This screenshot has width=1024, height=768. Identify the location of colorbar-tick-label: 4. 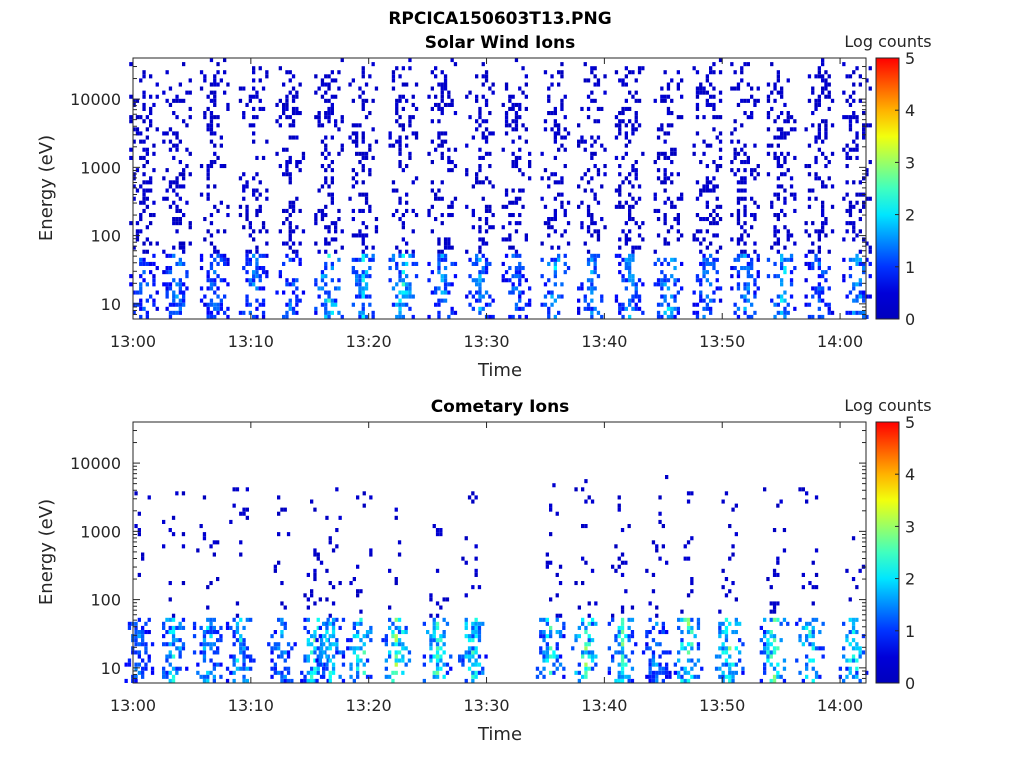
(910, 474).